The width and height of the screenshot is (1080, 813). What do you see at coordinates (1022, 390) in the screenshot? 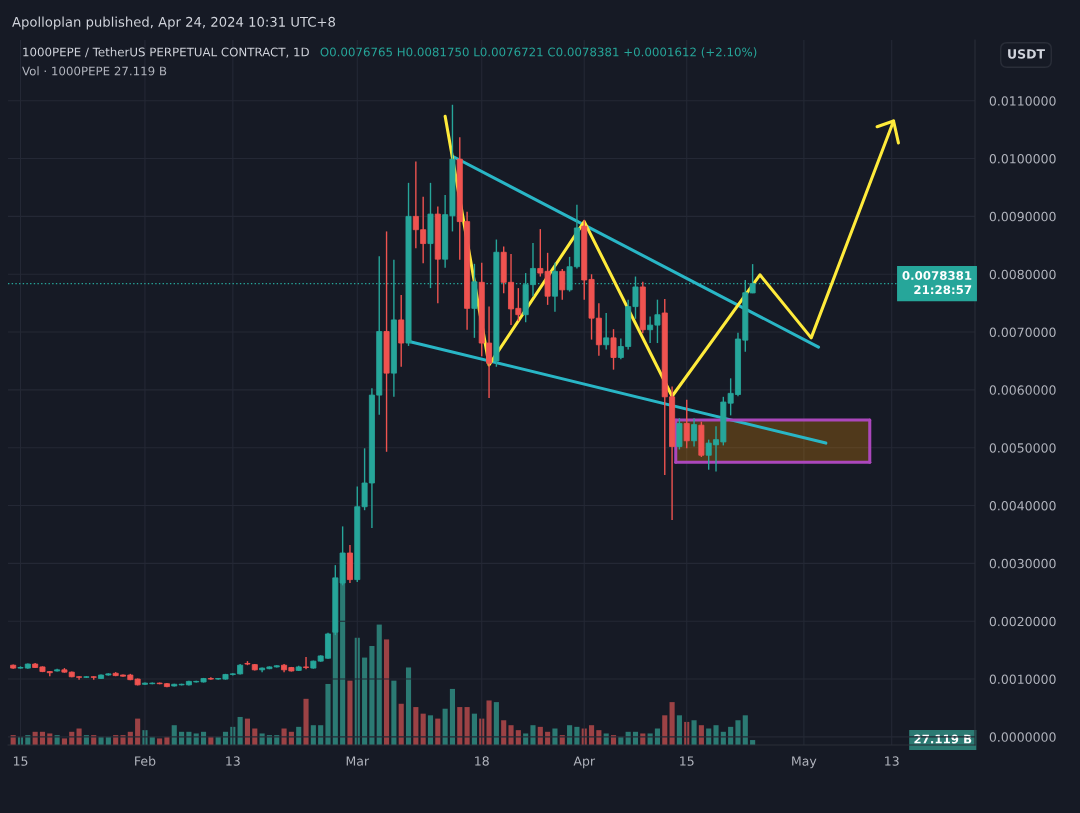
I see `y-tick-label: 0.0060000` at bounding box center [1022, 390].